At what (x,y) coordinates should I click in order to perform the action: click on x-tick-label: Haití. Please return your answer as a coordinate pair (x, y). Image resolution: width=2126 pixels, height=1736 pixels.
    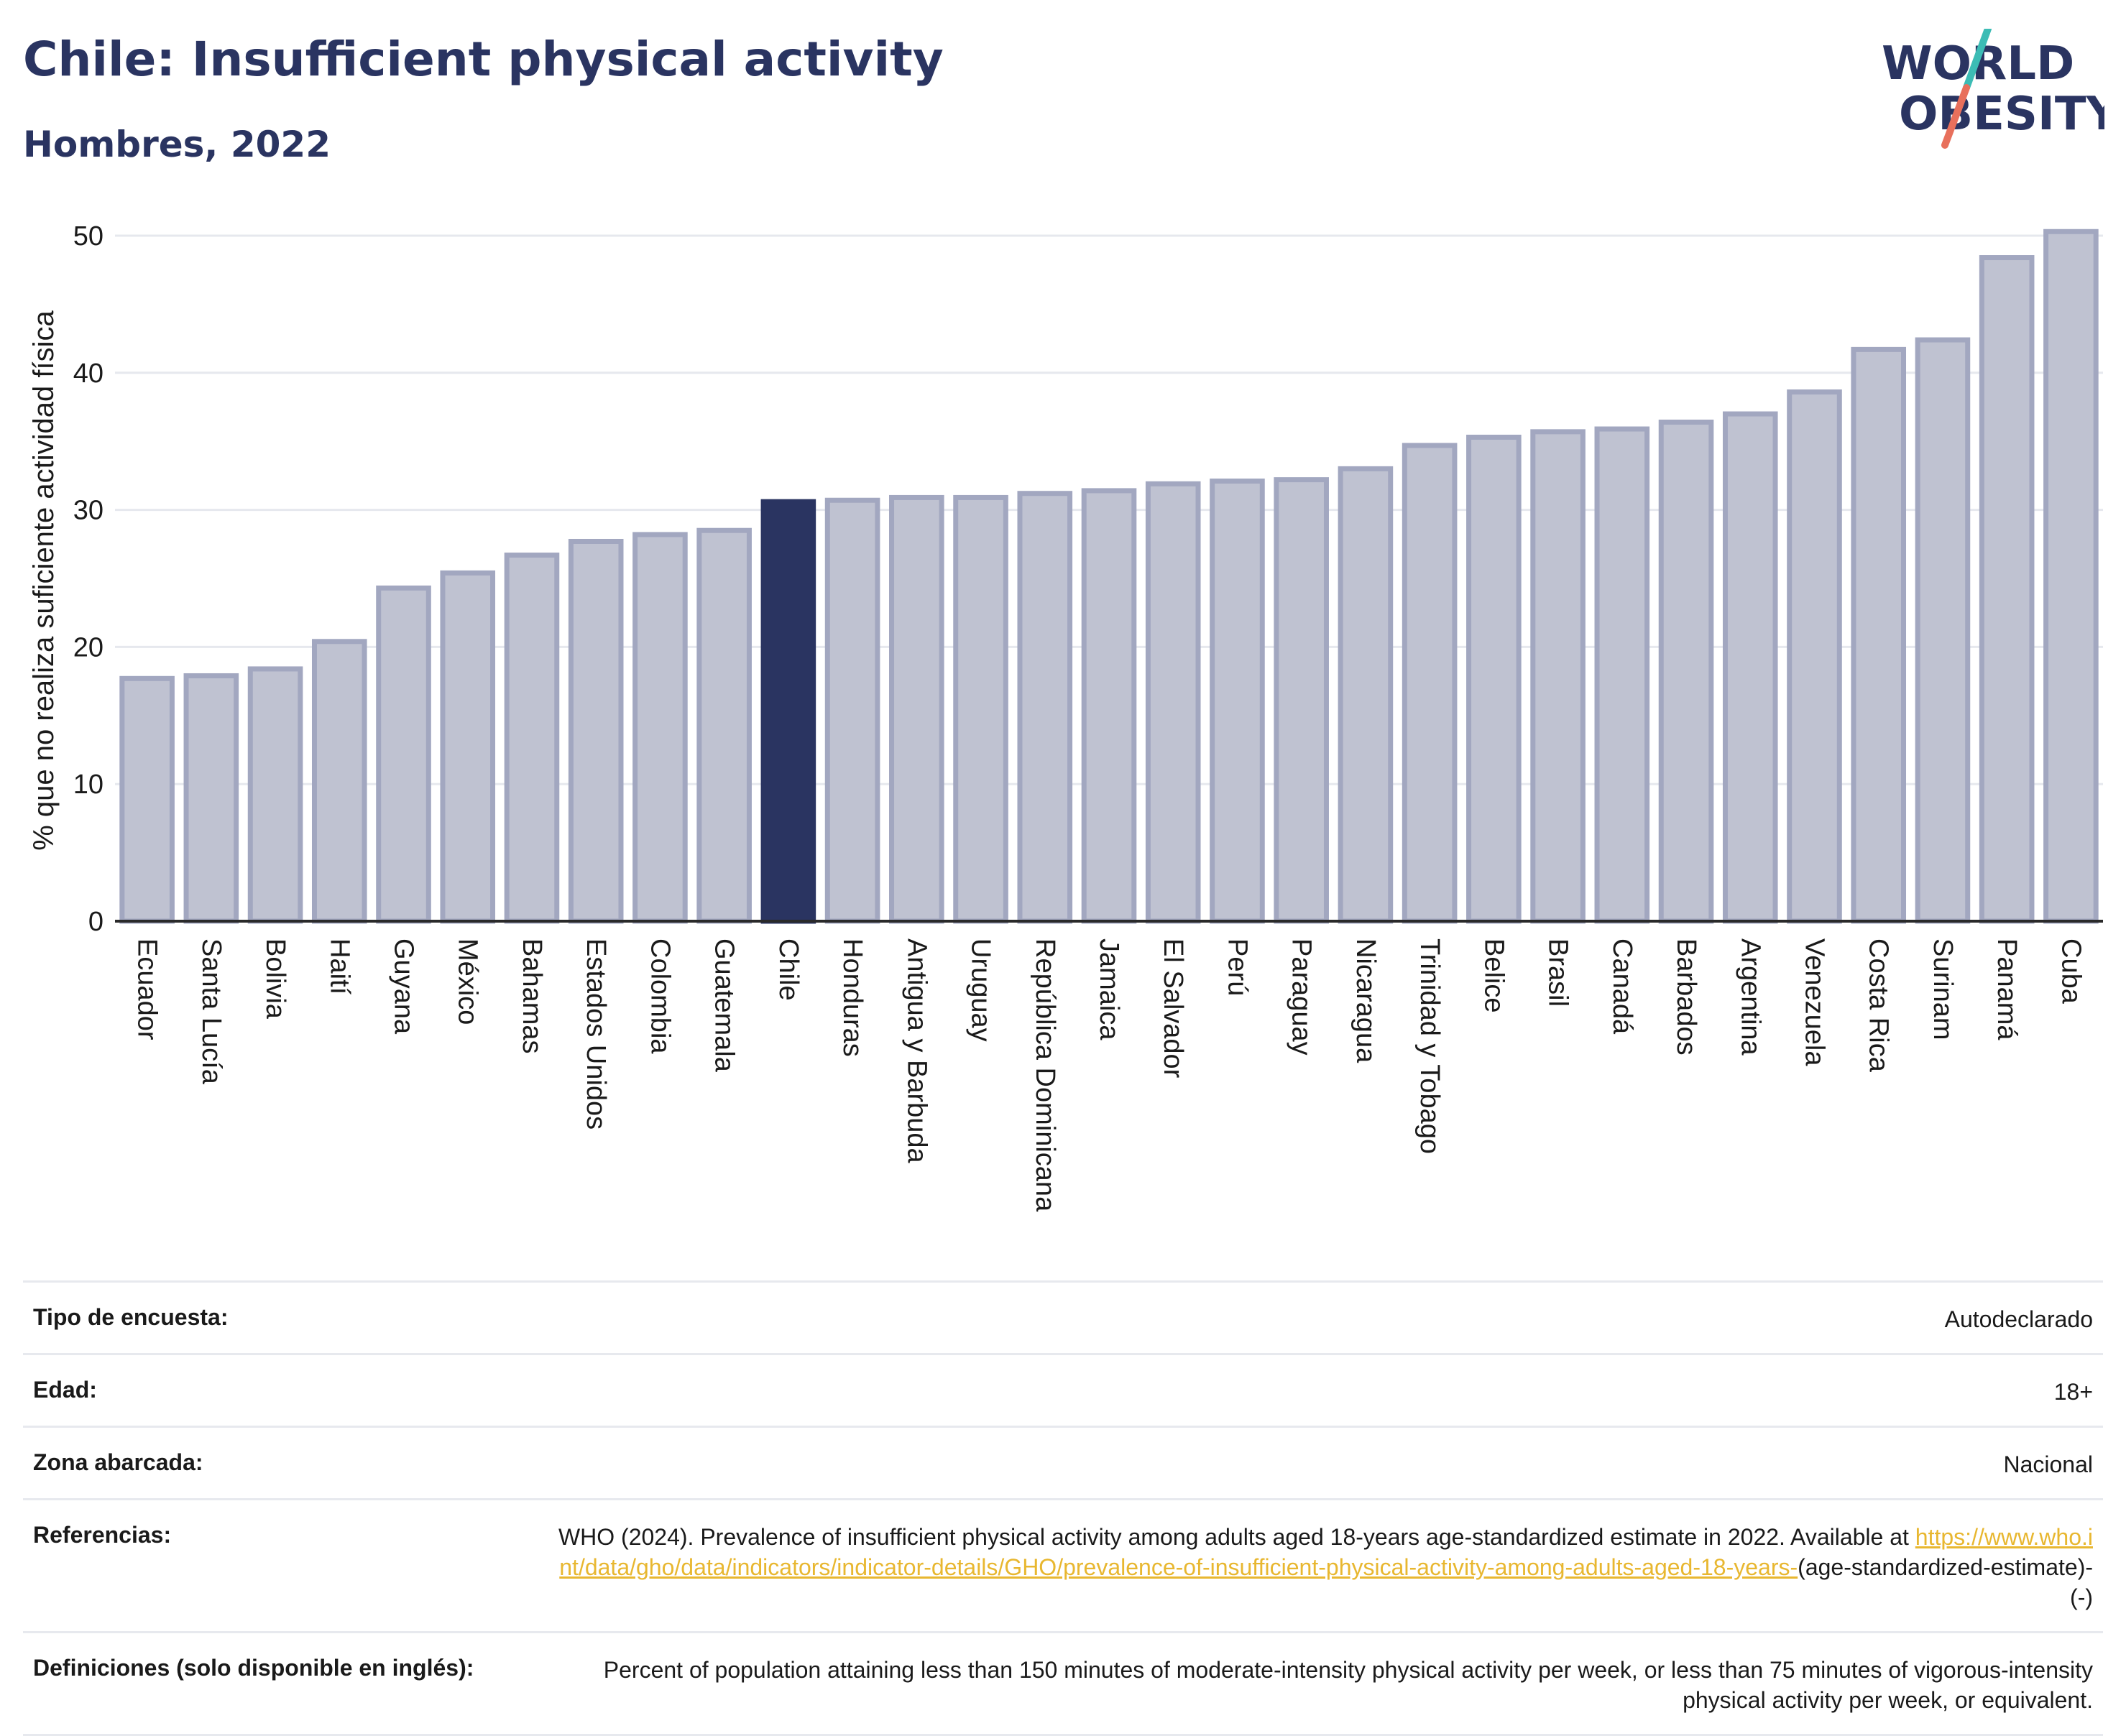
    Looking at the image, I should click on (339, 966).